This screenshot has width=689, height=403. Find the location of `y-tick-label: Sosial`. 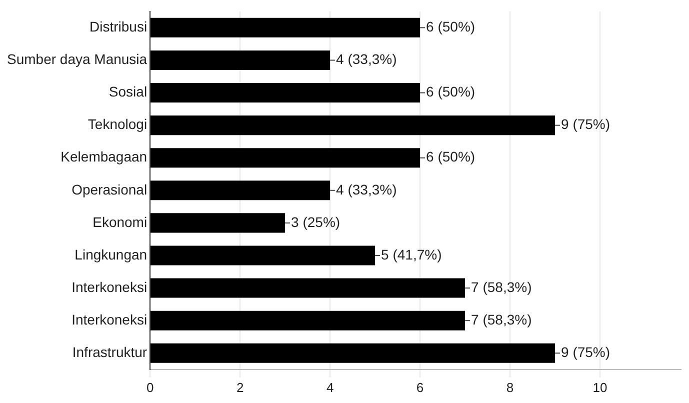

y-tick-label: Sosial is located at coordinates (128, 92).